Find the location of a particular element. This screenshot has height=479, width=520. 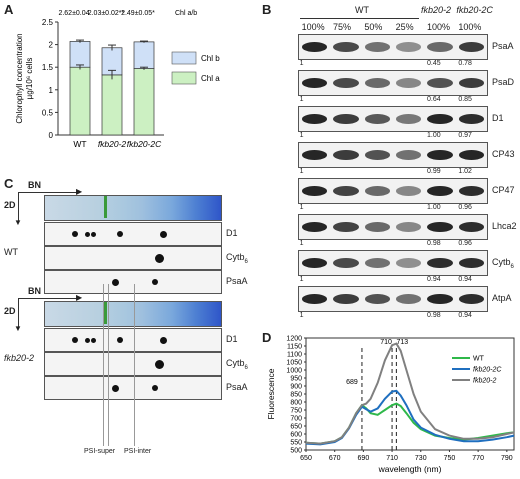

quantification-value: 0.45 is located at coordinates (434, 63).